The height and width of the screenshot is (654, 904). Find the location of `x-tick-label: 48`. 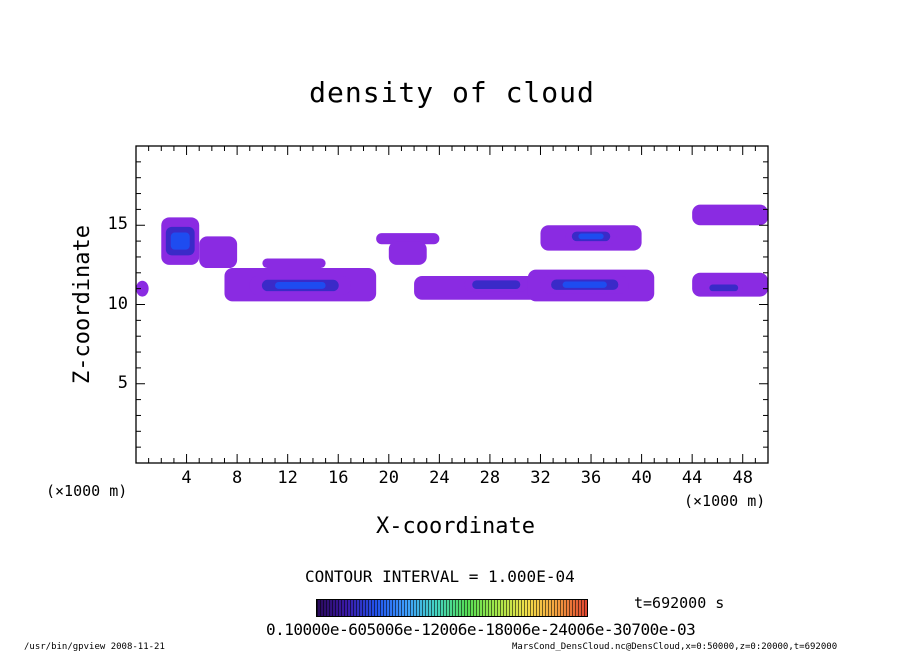

x-tick-label: 48 is located at coordinates (742, 478).